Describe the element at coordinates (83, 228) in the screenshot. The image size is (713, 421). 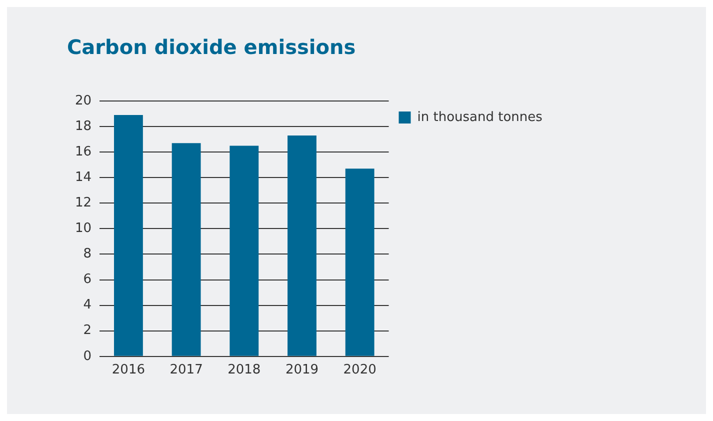
I see `y-tick-label: 10` at that location.